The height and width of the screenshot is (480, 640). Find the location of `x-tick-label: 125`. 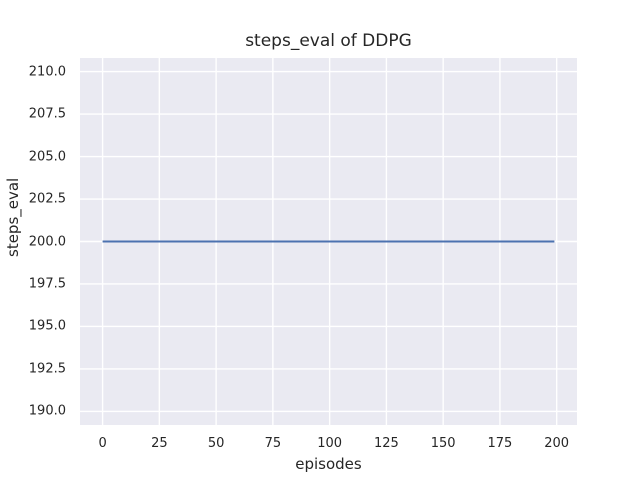

x-tick-label: 125 is located at coordinates (386, 443).